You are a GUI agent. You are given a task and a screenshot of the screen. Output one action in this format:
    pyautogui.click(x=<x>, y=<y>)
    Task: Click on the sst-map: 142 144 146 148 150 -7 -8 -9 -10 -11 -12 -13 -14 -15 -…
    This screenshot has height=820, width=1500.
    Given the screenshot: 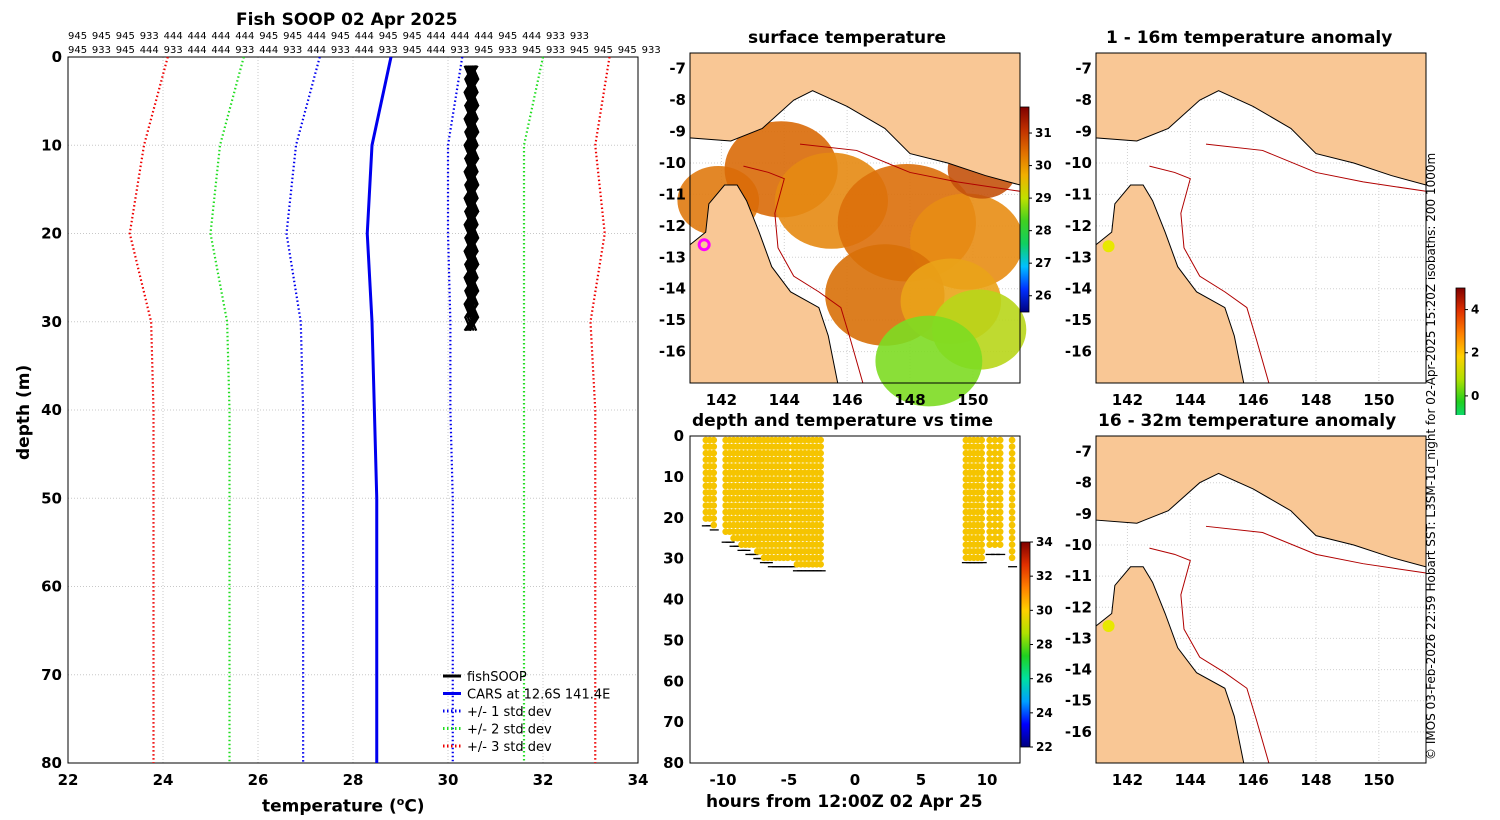 What is the action you would take?
    pyautogui.click(x=855, y=230)
    